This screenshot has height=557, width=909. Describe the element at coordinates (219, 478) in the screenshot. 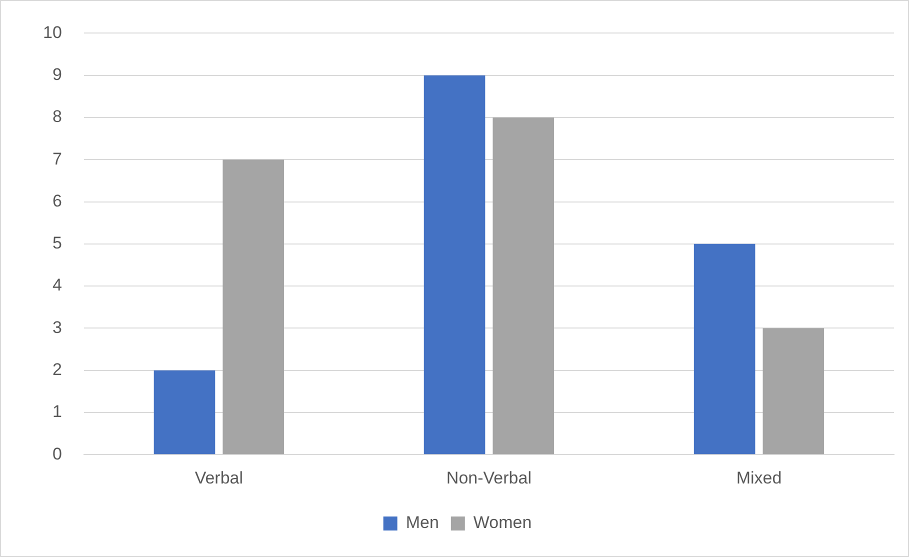

I see `x-tick-label: Verbal` at that location.